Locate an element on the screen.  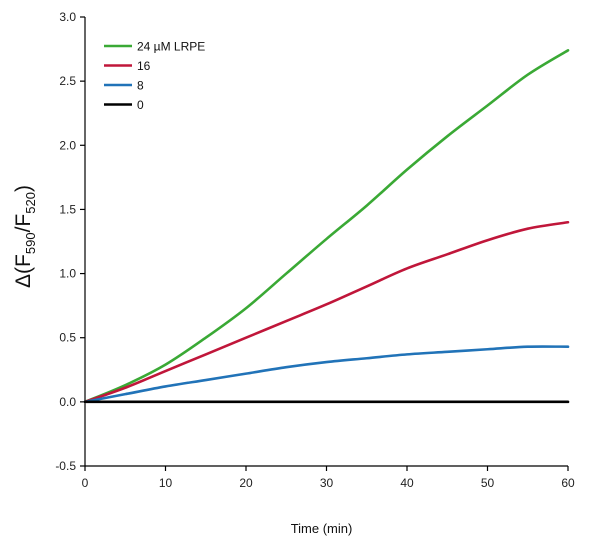
x-tick-label: 10 is located at coordinates (166, 483).